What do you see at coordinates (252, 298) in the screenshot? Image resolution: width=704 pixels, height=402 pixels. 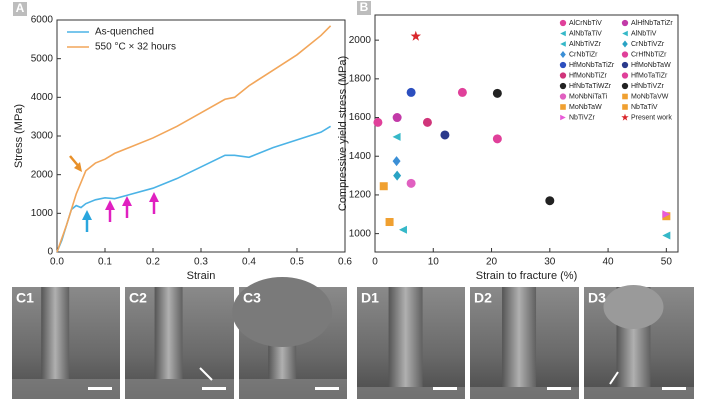 I see `panel-label: C3` at bounding box center [252, 298].